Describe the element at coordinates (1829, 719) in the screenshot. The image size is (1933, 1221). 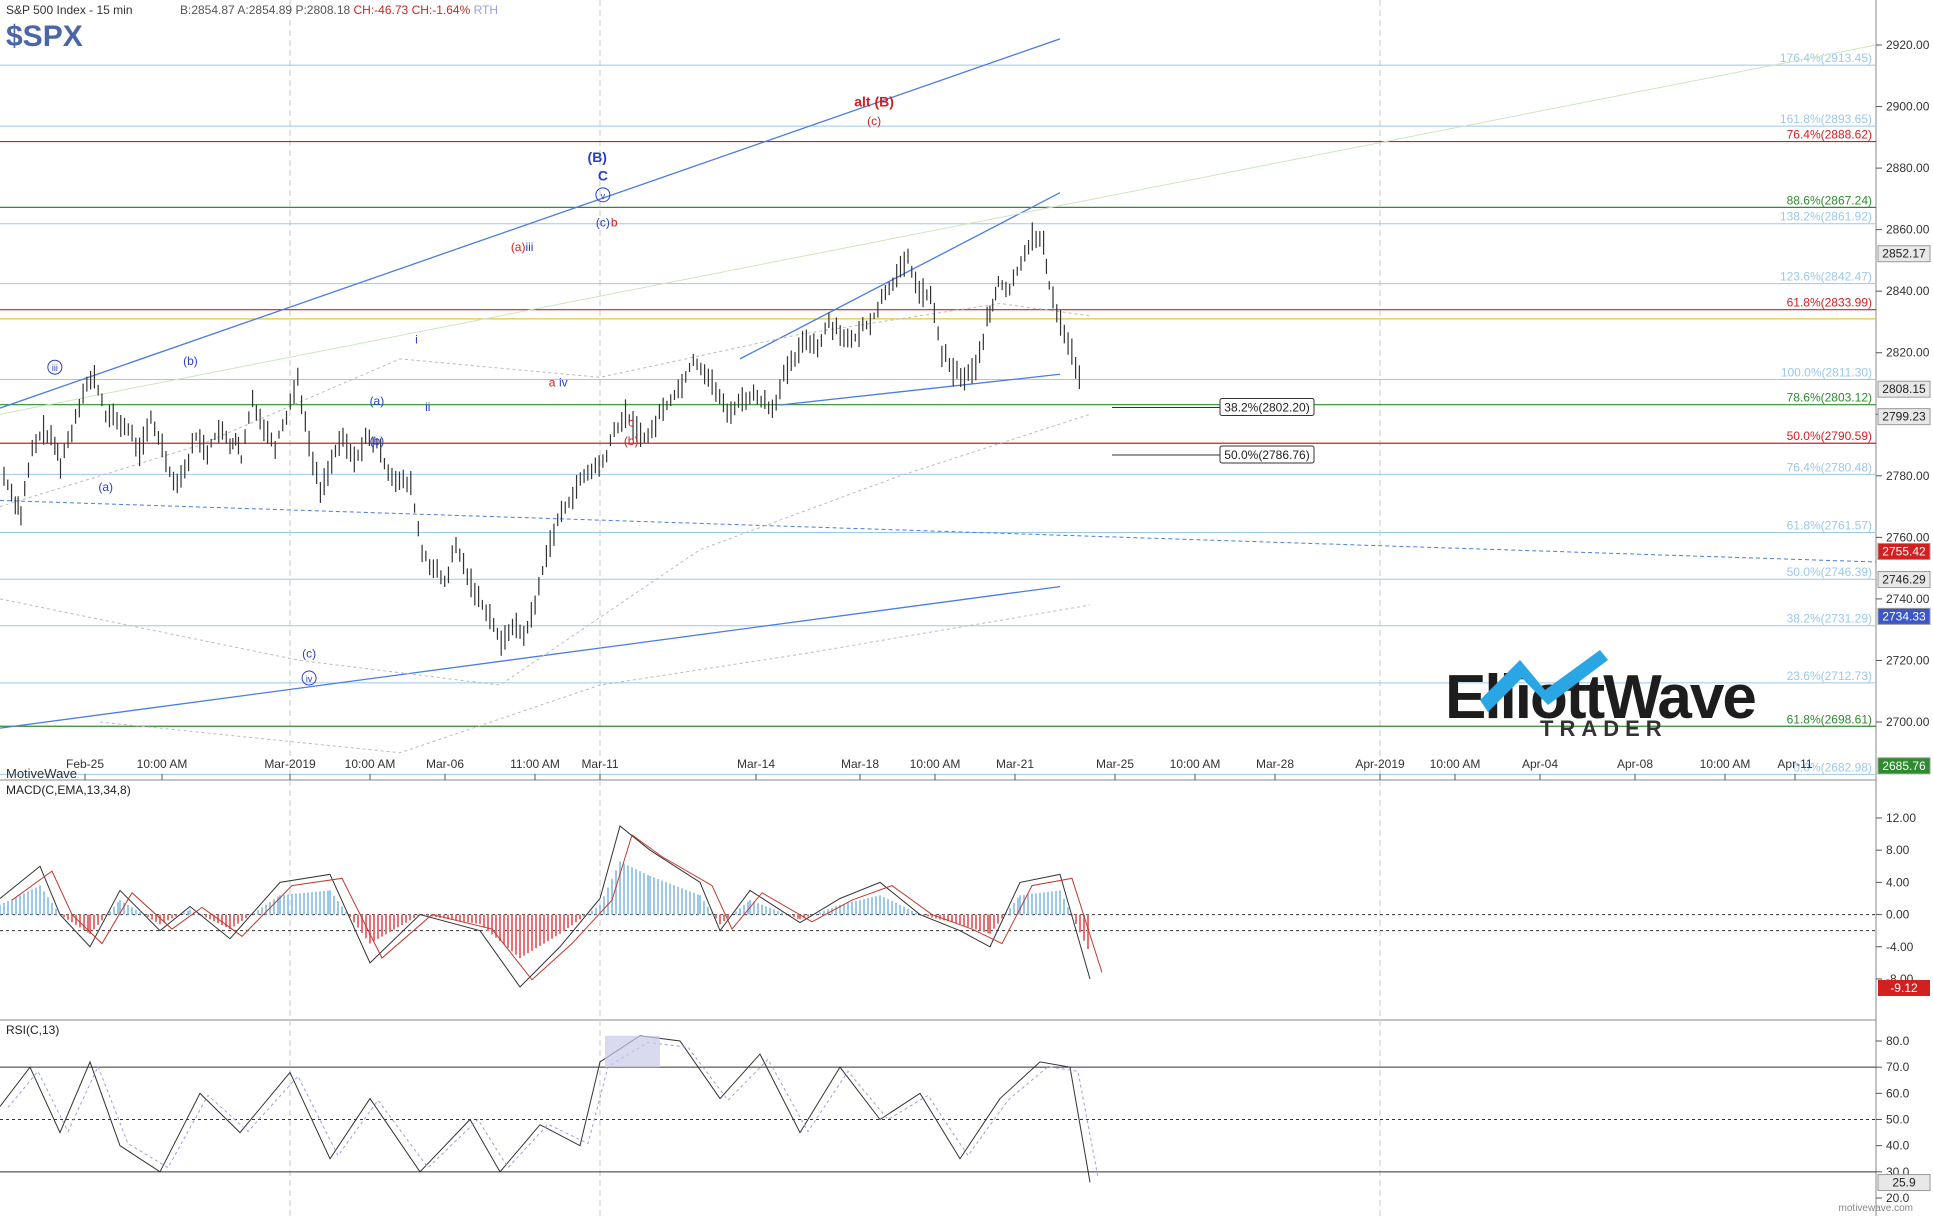
I see `fib-label-15: 61.8%(2698.61)` at that location.